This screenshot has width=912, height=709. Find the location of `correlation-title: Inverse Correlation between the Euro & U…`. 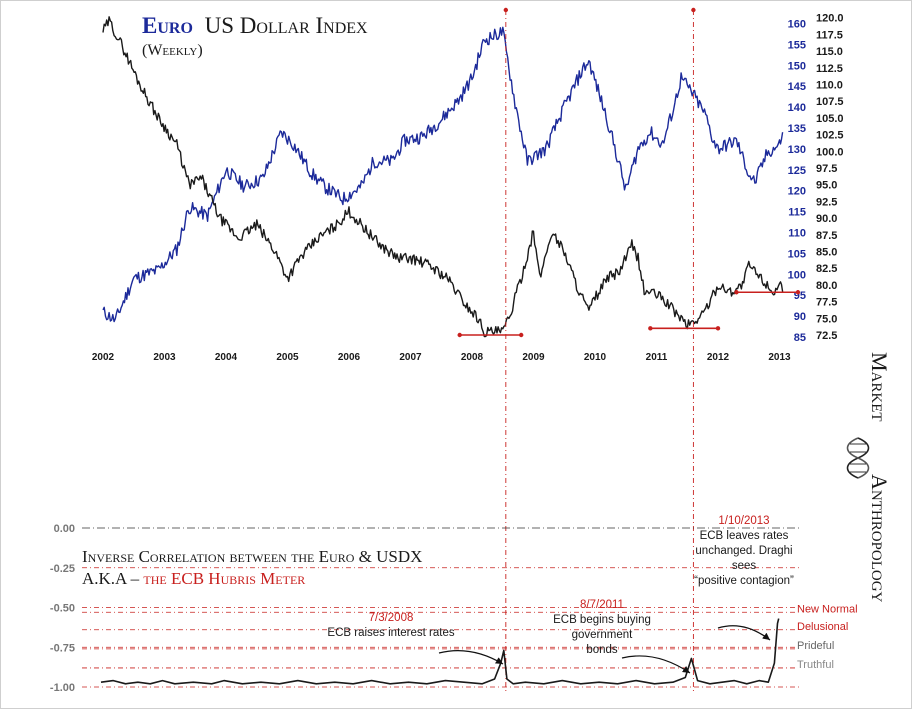

correlation-title: Inverse Correlation between the Euro & U… is located at coordinates (252, 556).